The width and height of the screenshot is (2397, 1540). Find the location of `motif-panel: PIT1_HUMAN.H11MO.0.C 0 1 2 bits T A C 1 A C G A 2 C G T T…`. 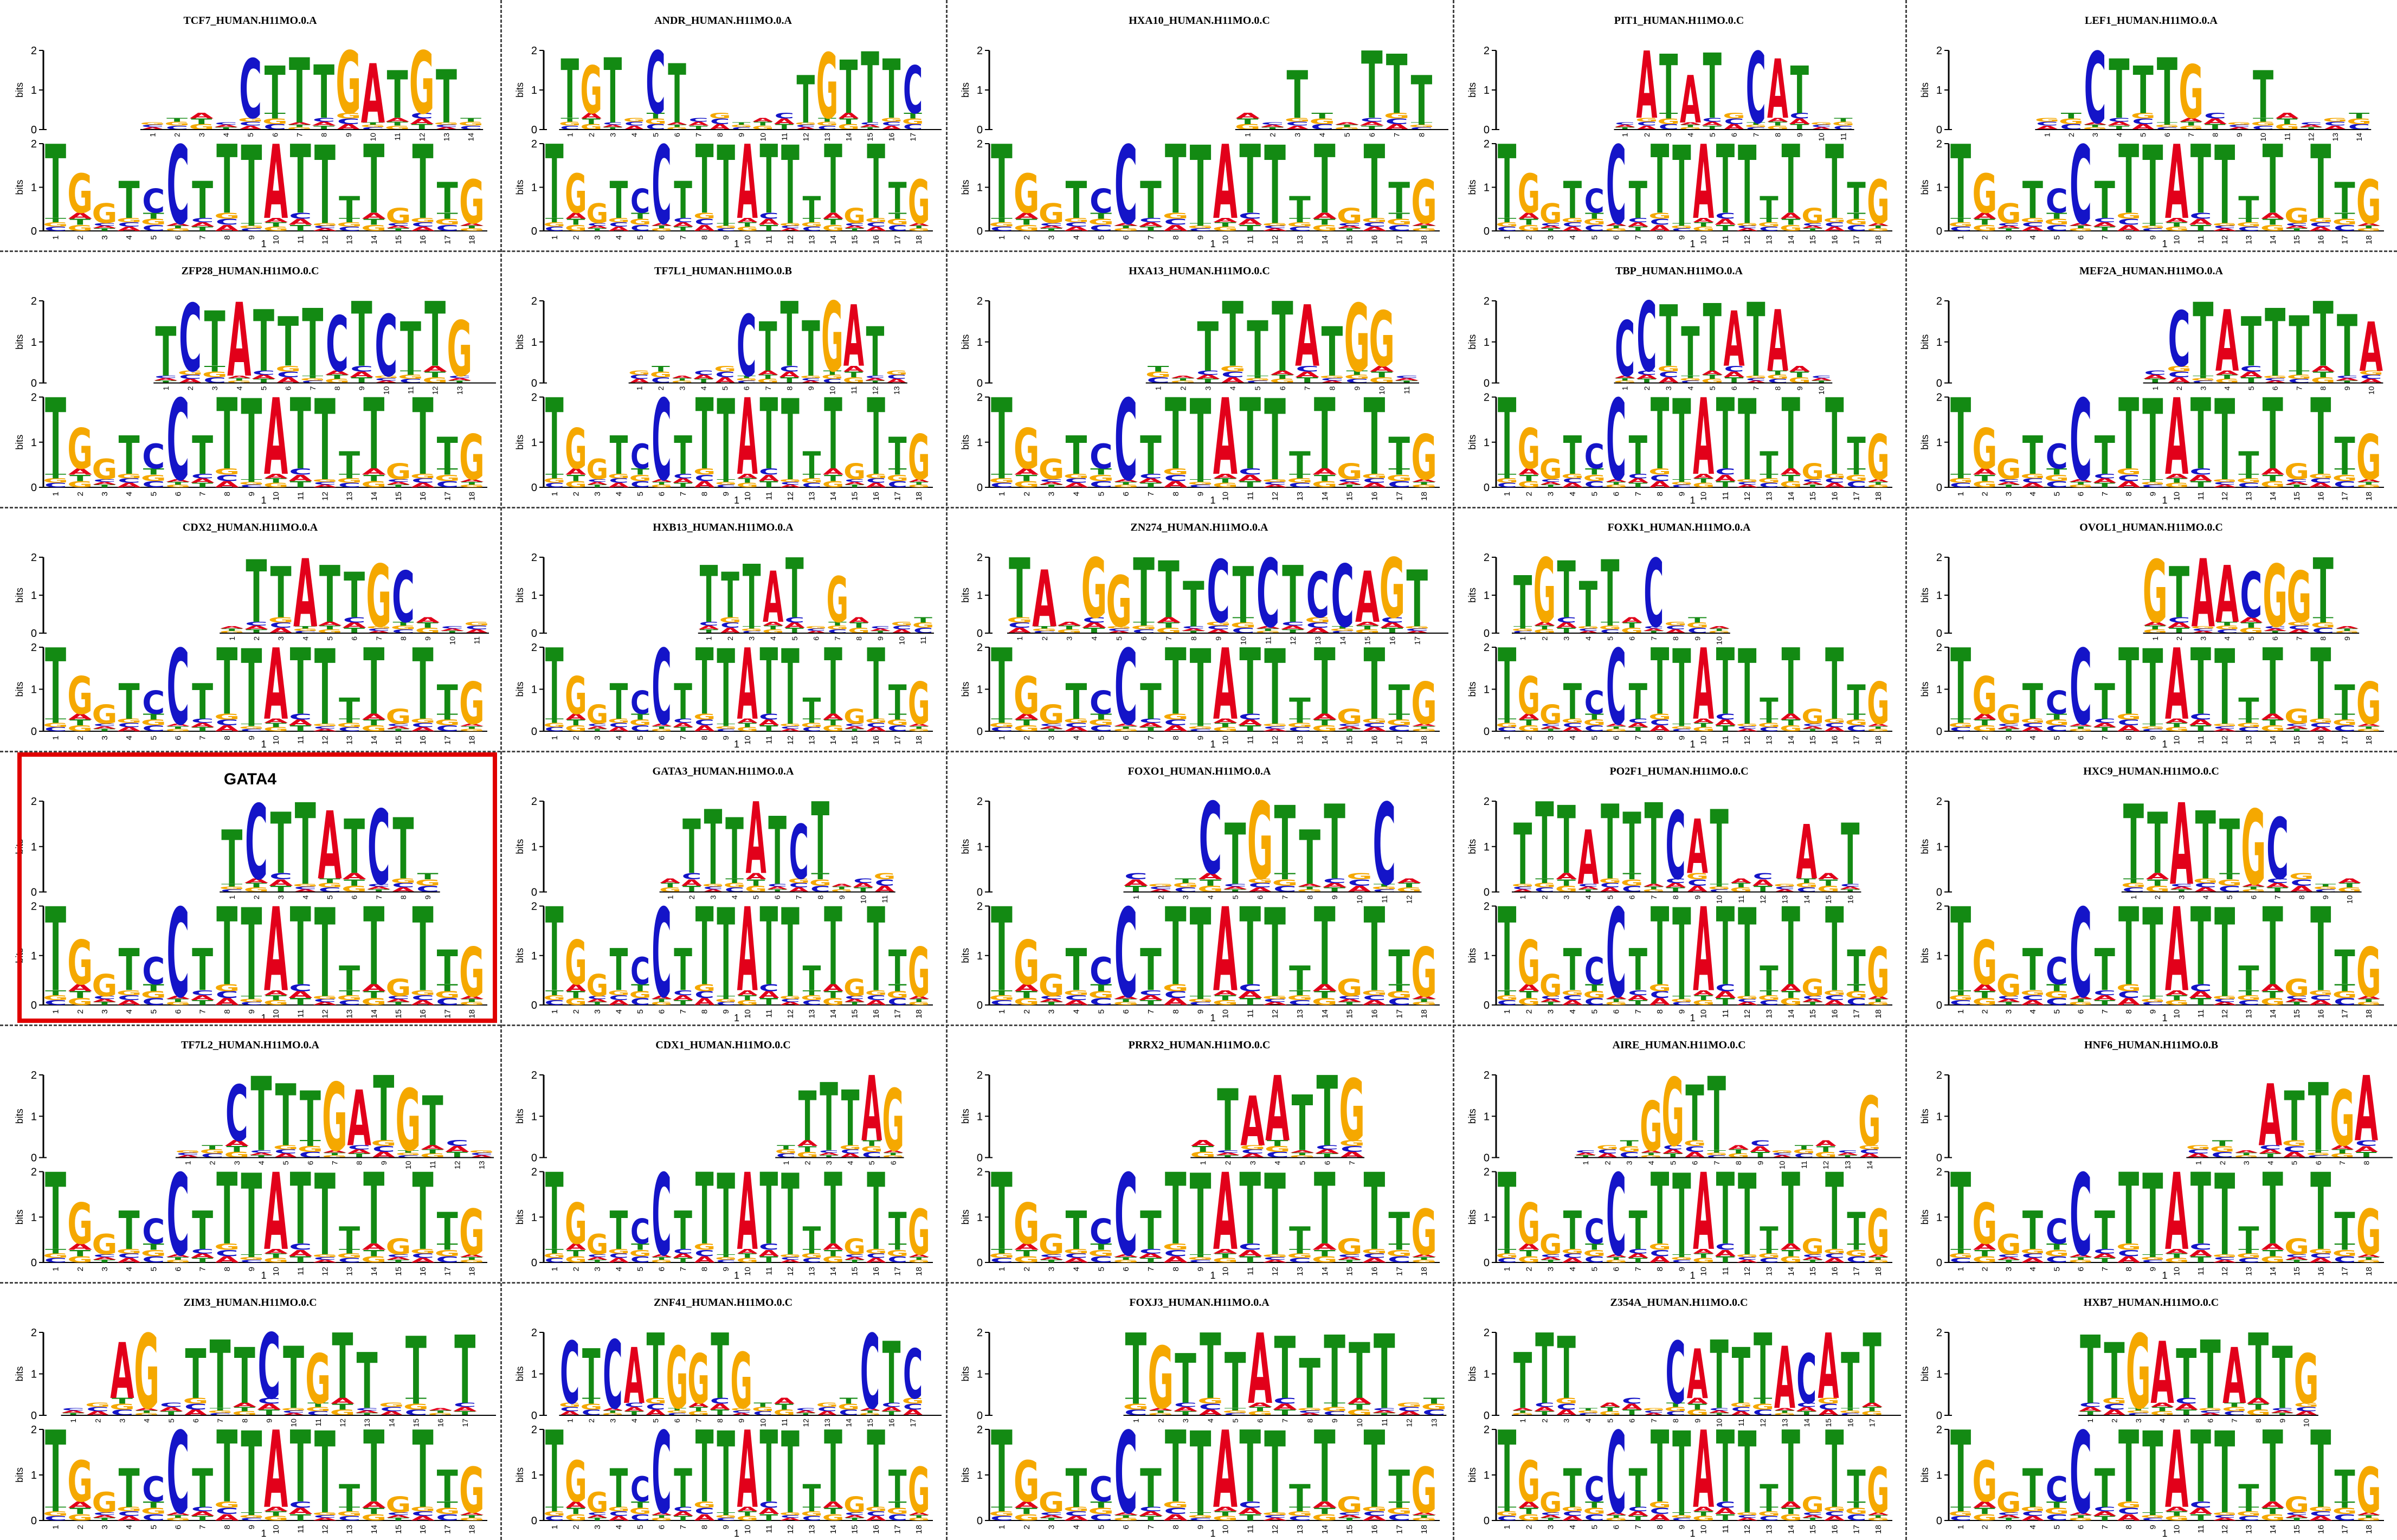

motif-panel: PIT1_HUMAN.H11MO.0.C 0 1 2 bits T A C 1 A C G A 2 C G T T… is located at coordinates (1679, 125).